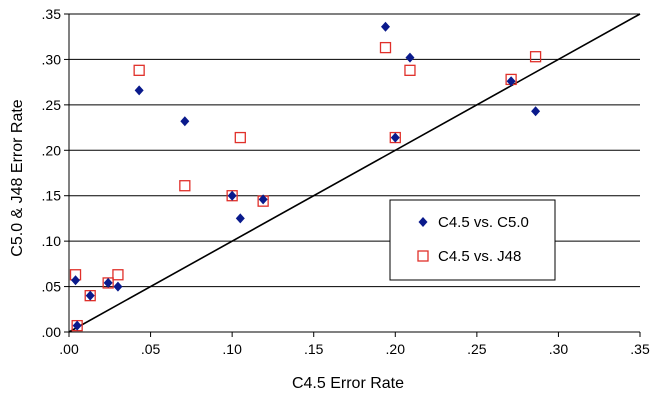 Image resolution: width=652 pixels, height=396 pixels. Describe the element at coordinates (354, 349) in the screenshot. I see `x-tick-labels: .00 .05 .10 .15 .20 .25 .30 .35` at that location.